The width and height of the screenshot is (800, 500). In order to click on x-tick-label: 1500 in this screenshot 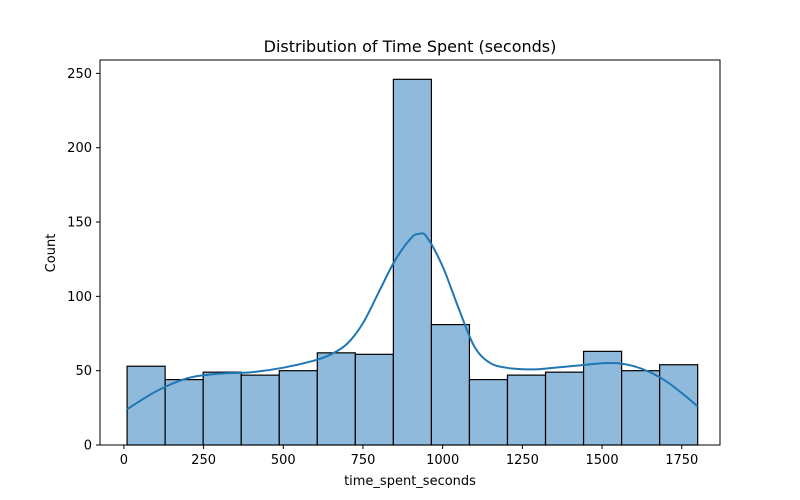, I will do `click(602, 460)`.